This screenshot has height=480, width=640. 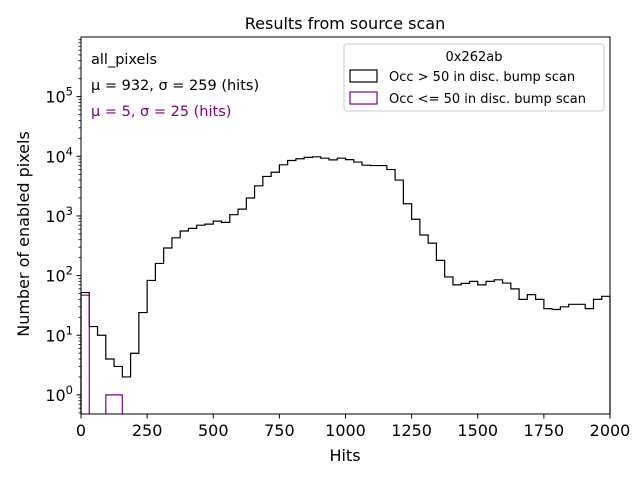 I want to click on series-secondary, so click(x=101, y=354).